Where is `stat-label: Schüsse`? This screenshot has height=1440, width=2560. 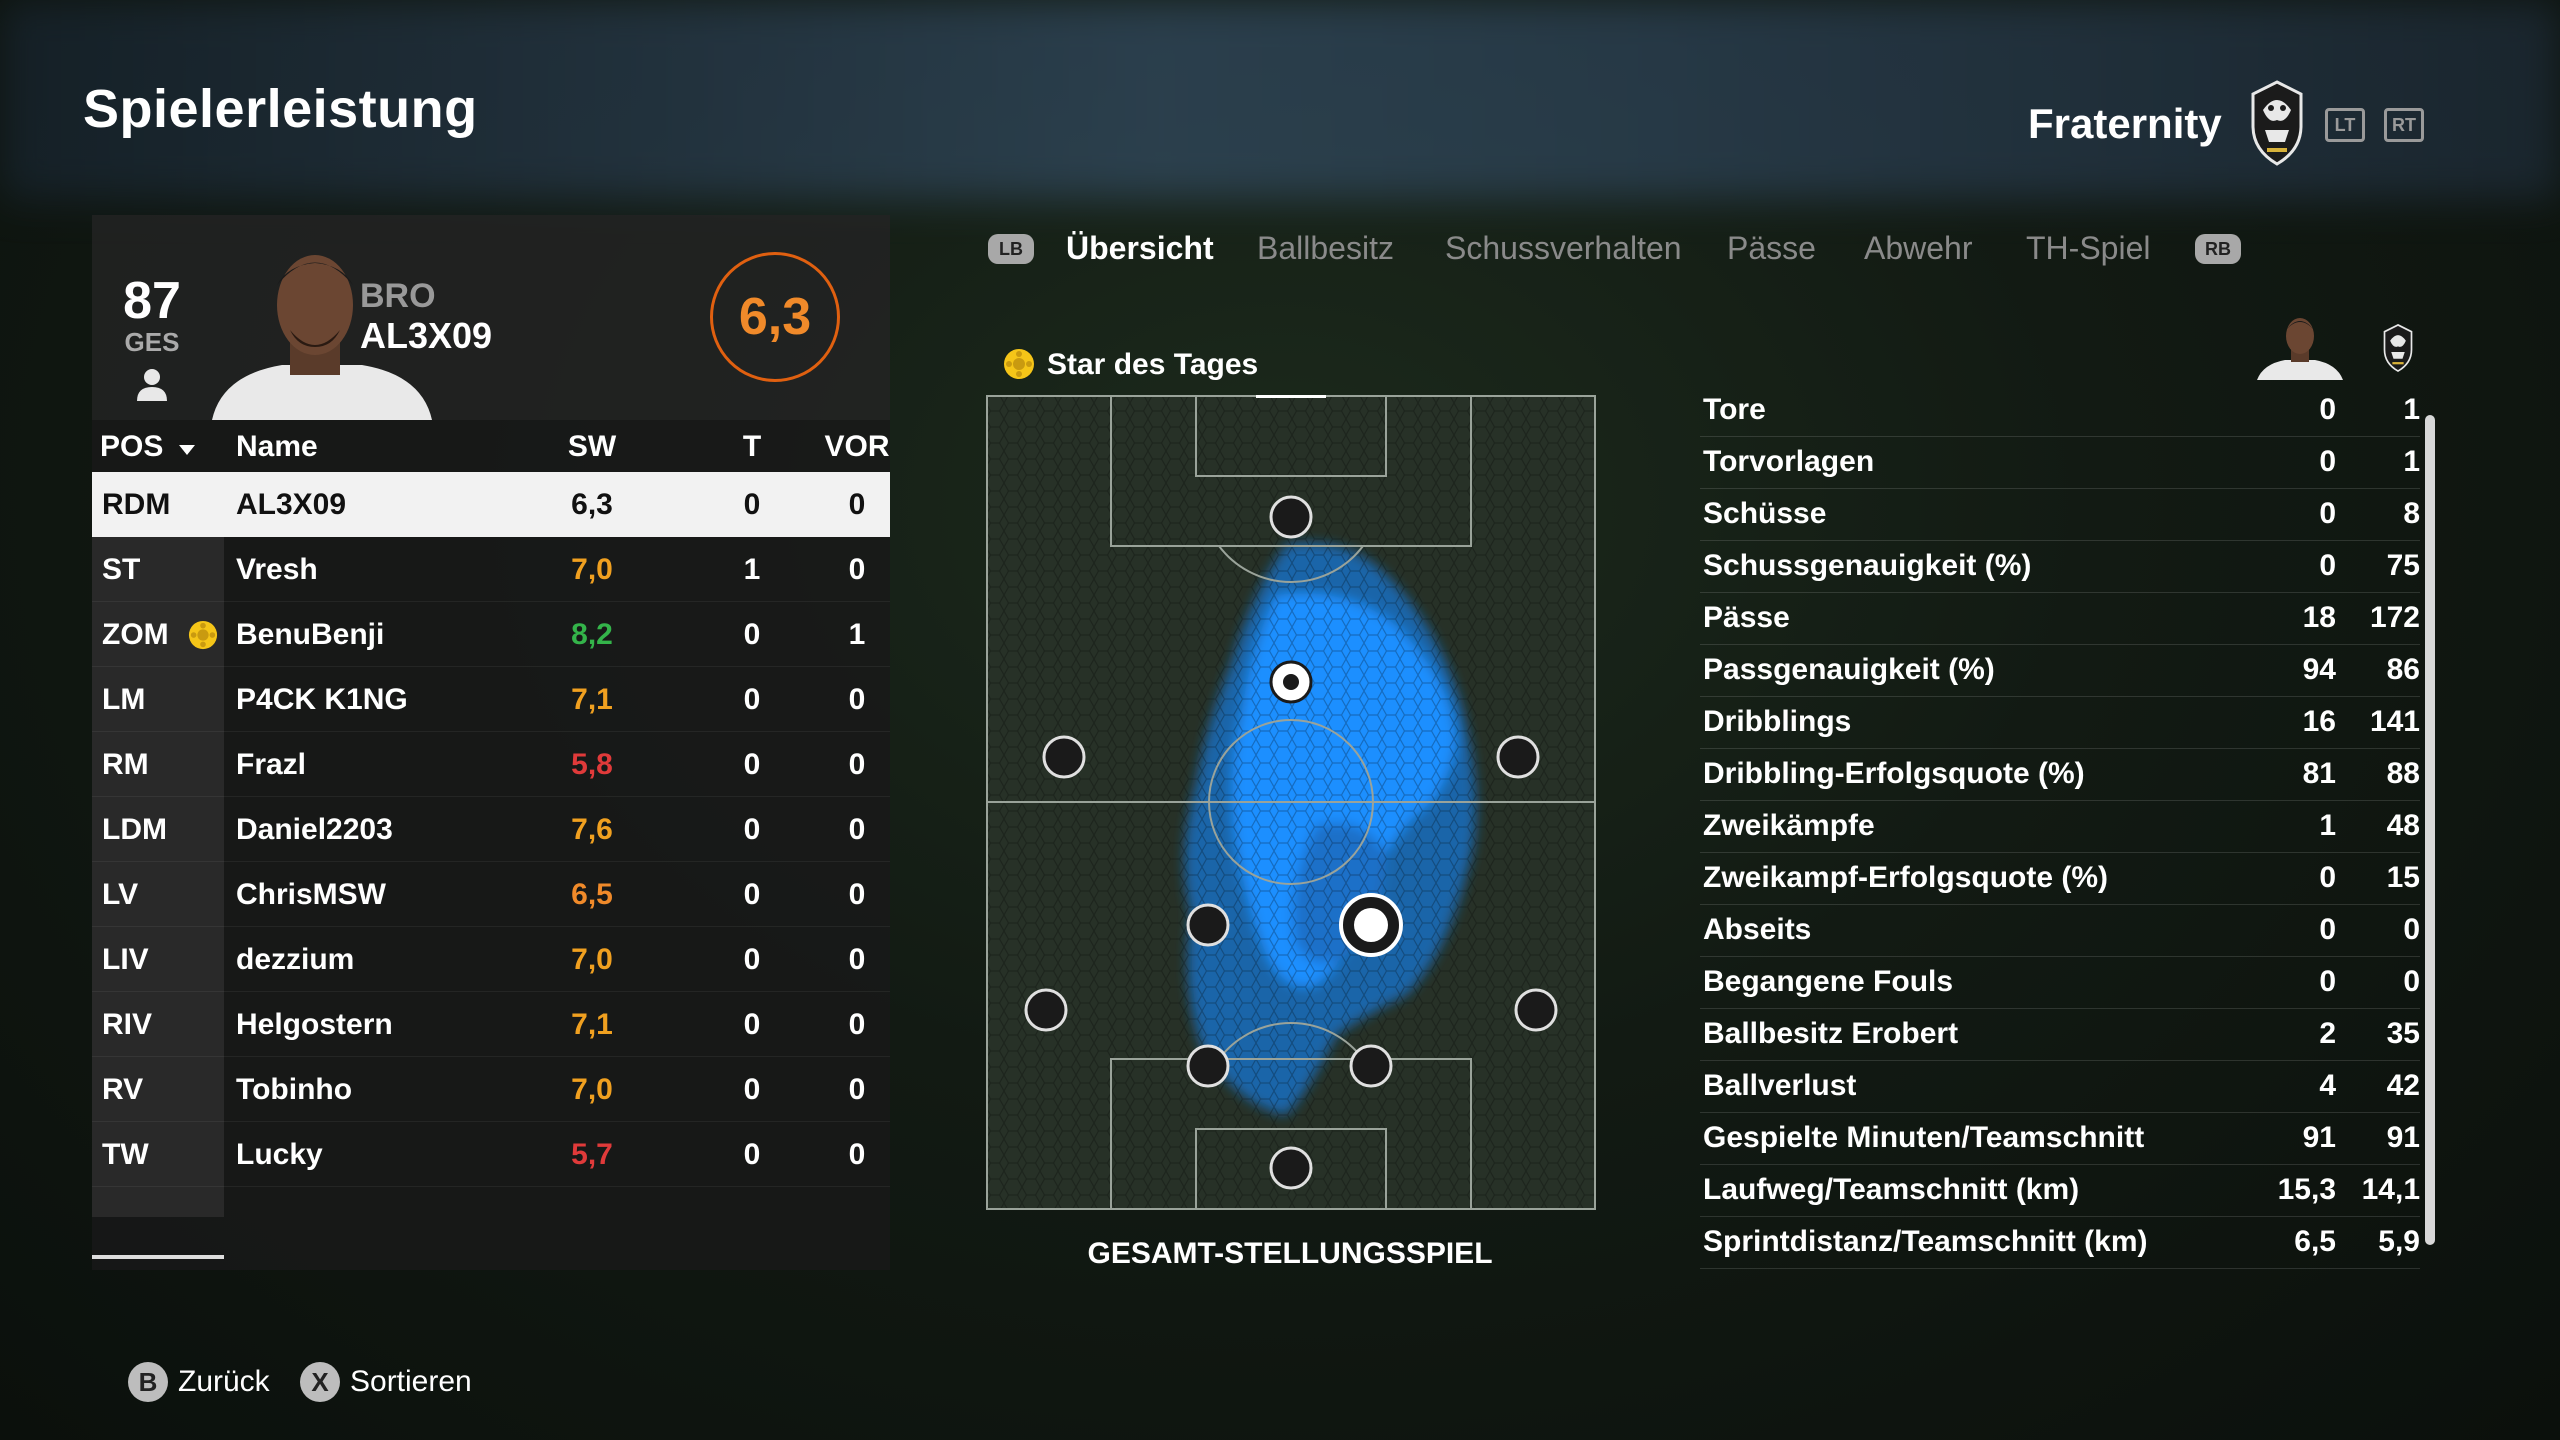 stat-label: Schüsse is located at coordinates (1765, 513).